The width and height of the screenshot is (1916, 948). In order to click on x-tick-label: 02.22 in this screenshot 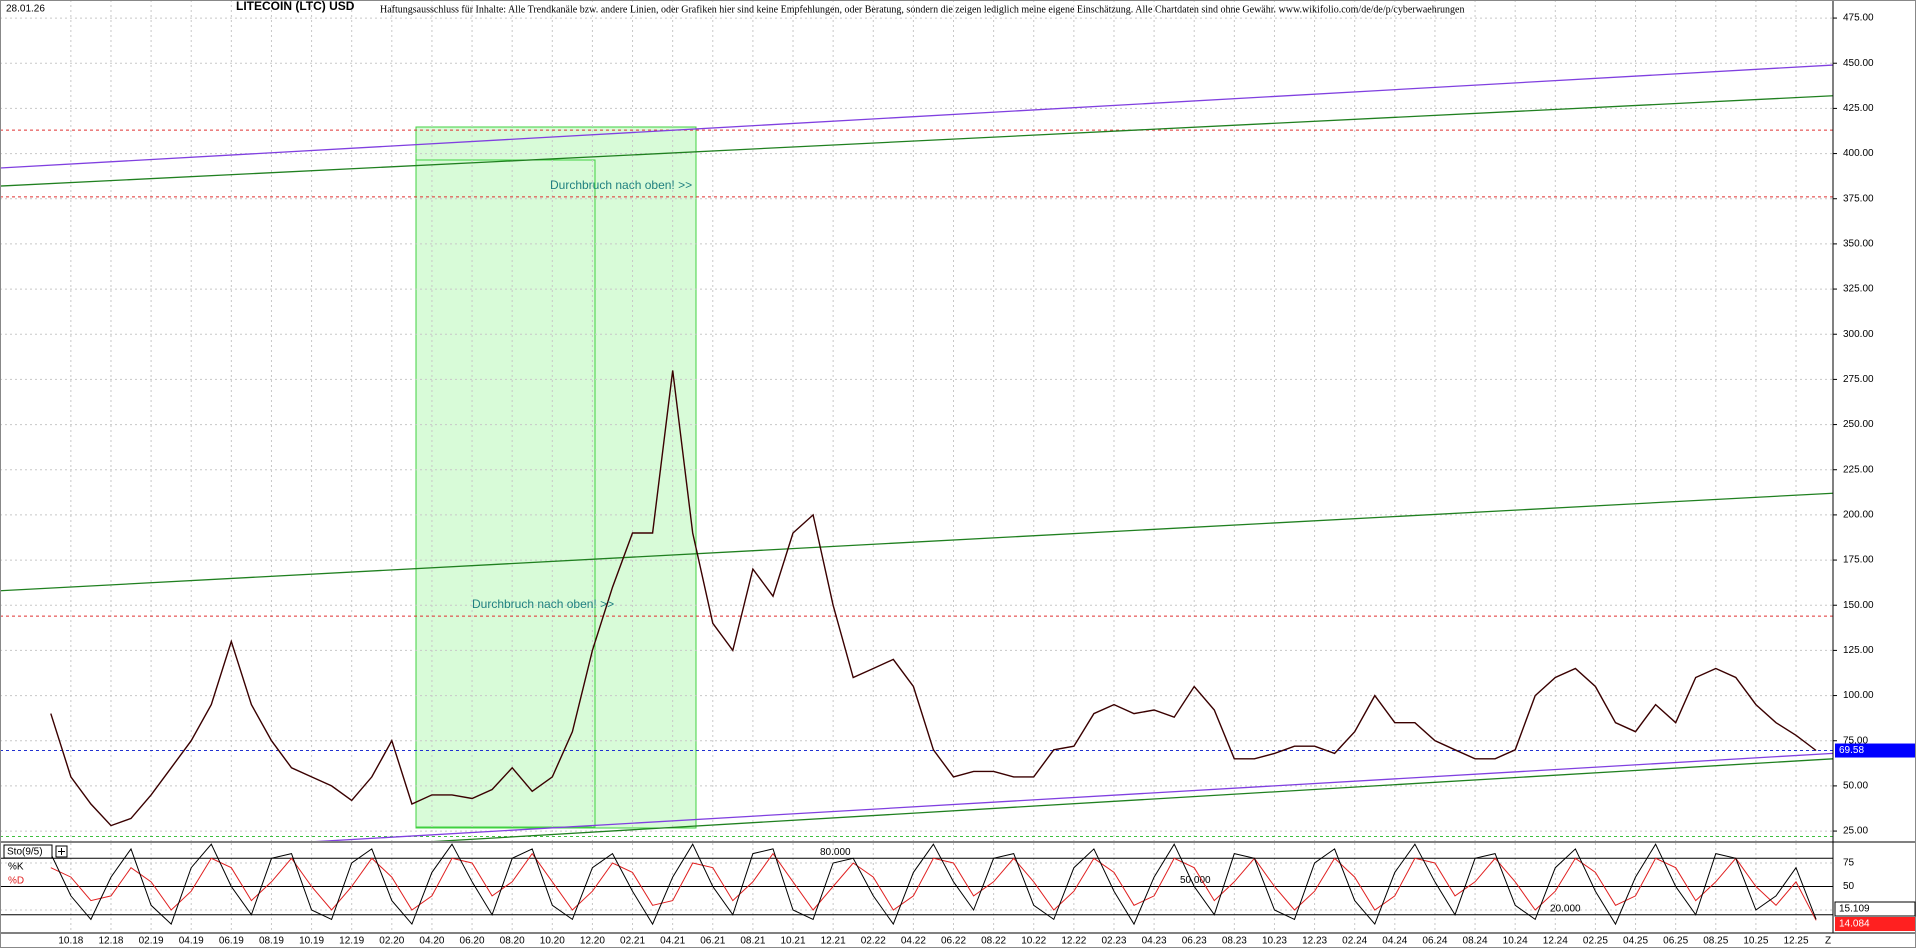, I will do `click(873, 941)`.